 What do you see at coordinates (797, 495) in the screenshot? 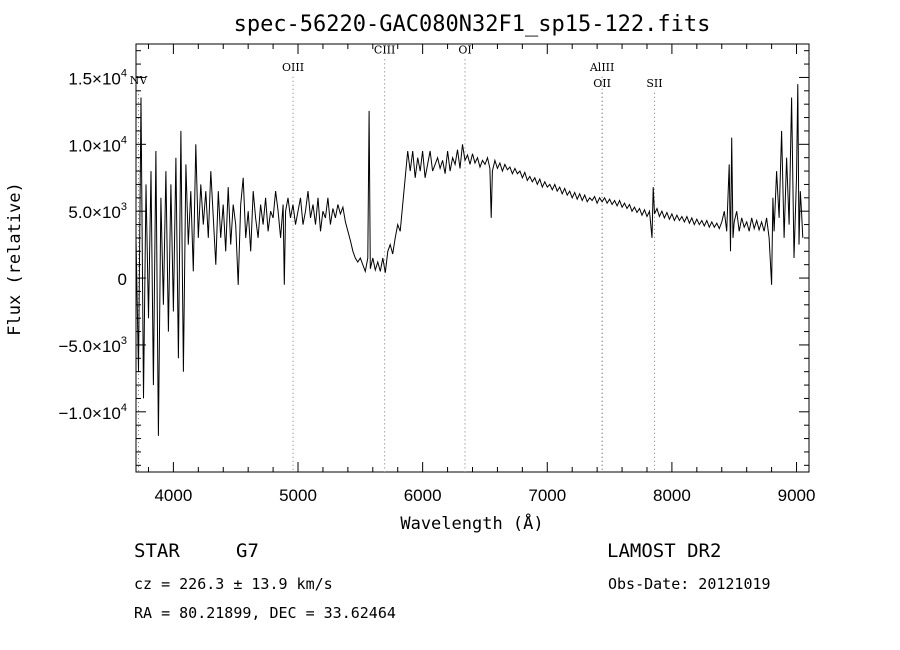
I see `x-tick-label: 9000` at bounding box center [797, 495].